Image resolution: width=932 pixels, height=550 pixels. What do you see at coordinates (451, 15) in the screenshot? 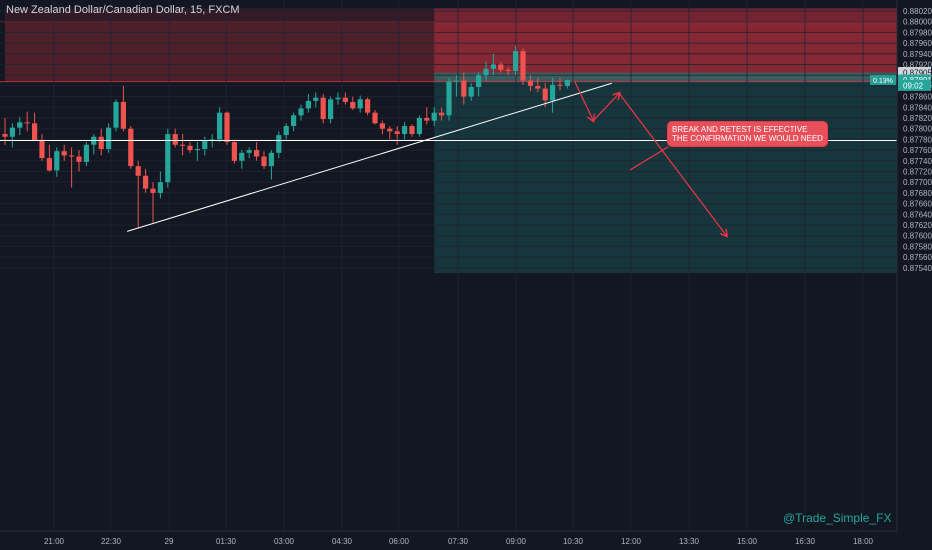
I see `supply-zone` at bounding box center [451, 15].